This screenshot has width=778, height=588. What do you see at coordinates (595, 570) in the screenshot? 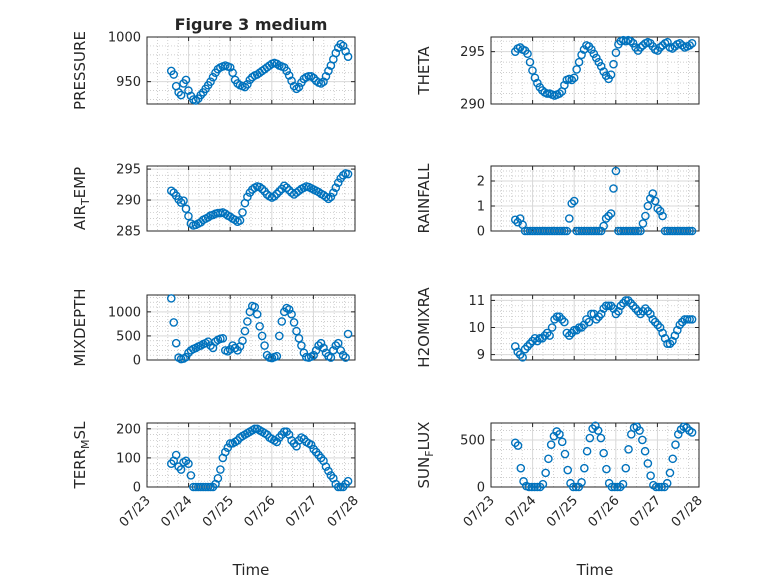
I see `xlabel-right: Time` at bounding box center [595, 570].